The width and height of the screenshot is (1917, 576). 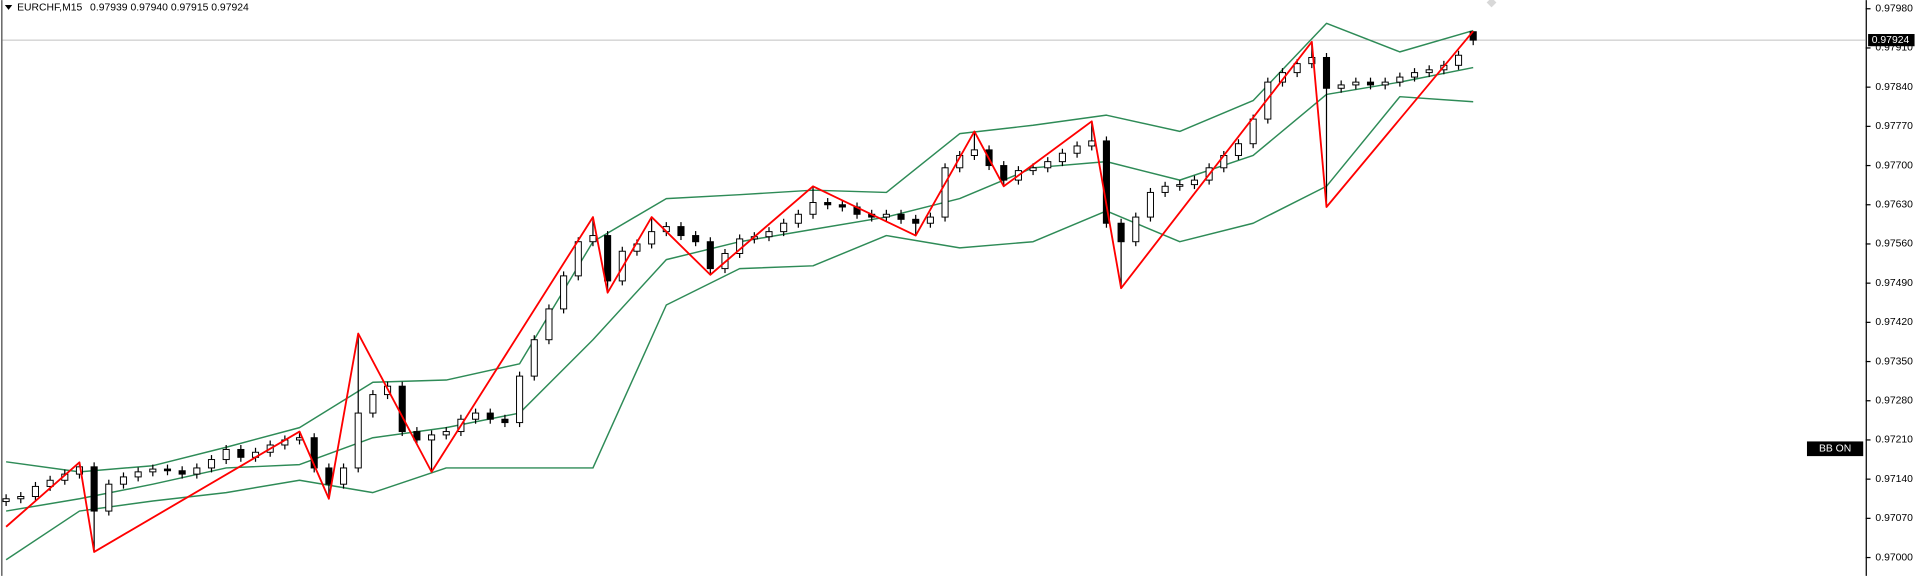 I want to click on header-high: 0.97940, so click(x=149, y=7).